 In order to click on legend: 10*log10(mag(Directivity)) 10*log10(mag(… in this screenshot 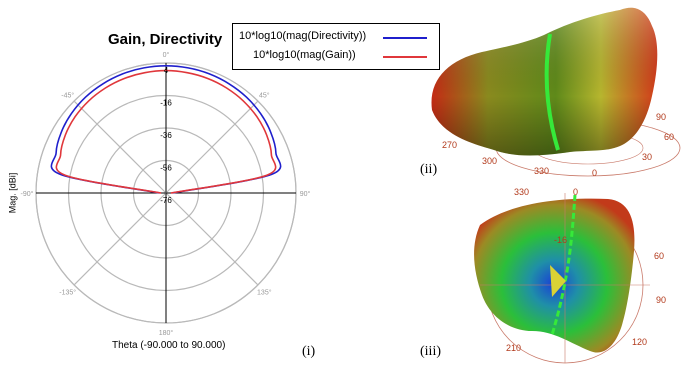, I will do `click(336, 46)`.